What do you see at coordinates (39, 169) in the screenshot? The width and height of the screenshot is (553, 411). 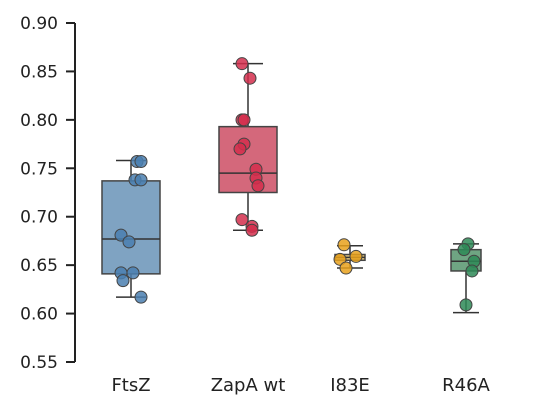 I see `y-tick-label: 0.75` at bounding box center [39, 169].